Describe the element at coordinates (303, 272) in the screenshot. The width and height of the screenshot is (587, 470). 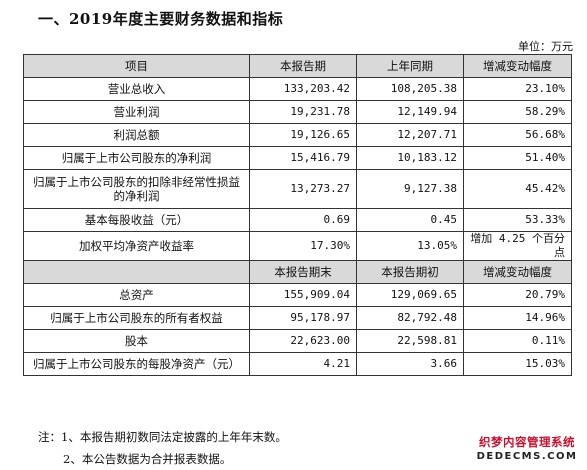
I see `header-cell: 本报告期末` at that location.